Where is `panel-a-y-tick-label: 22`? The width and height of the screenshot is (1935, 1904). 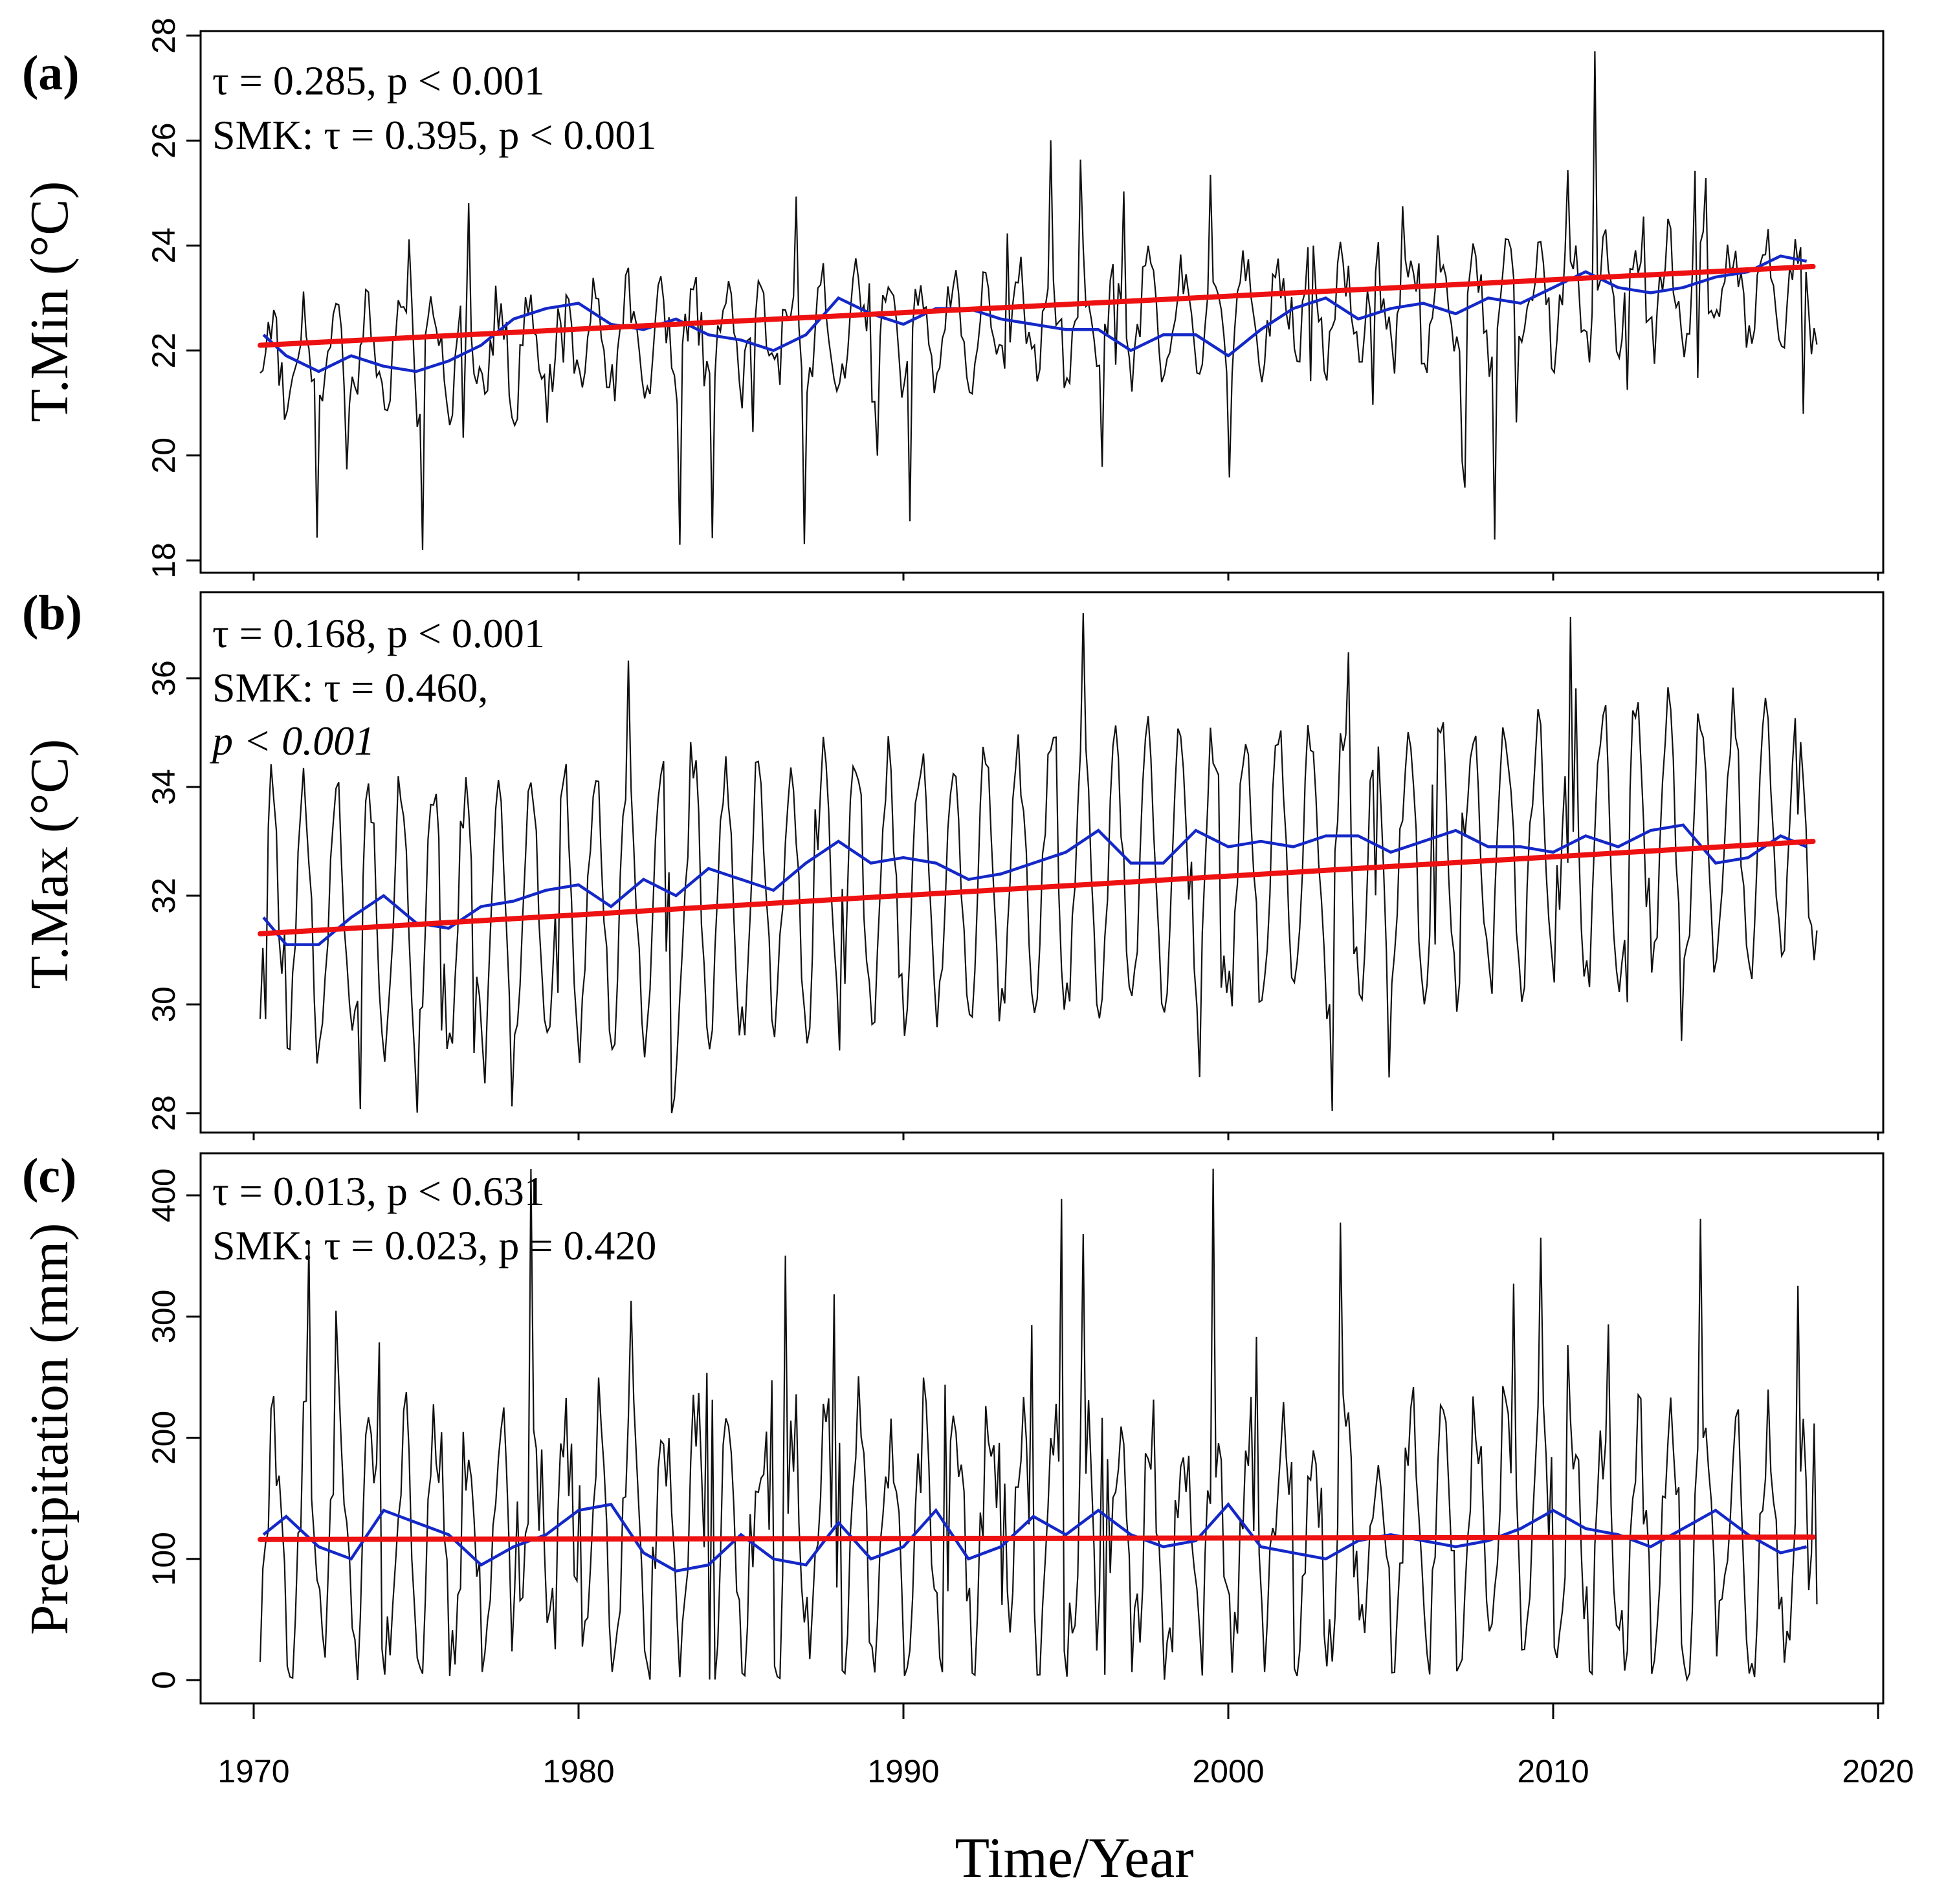 panel-a-y-tick-label: 22 is located at coordinates (164, 351).